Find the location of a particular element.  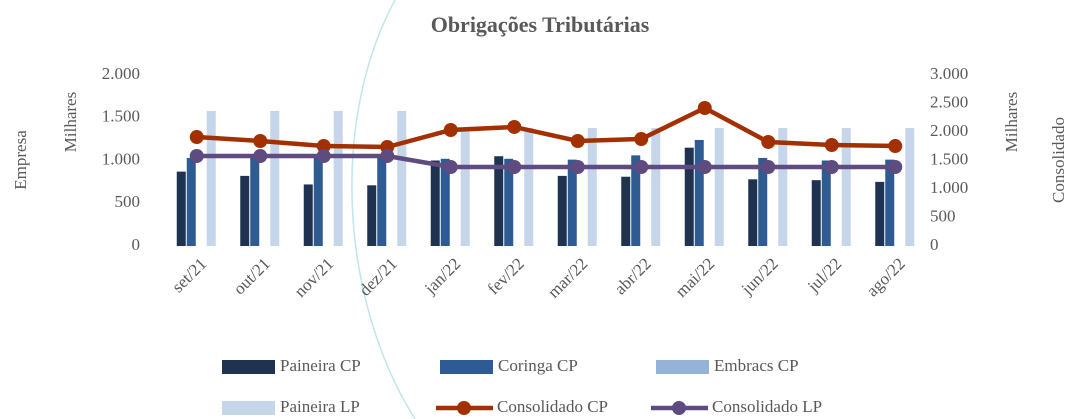

y-axis-title: Empresa is located at coordinates (20, 160).